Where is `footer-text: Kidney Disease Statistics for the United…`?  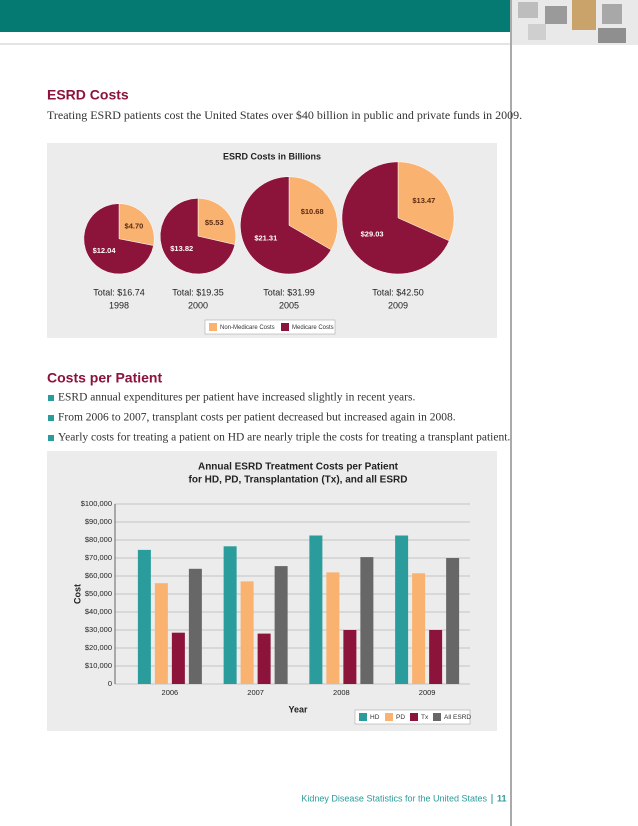 footer-text: Kidney Disease Statistics for the United… is located at coordinates (394, 798).